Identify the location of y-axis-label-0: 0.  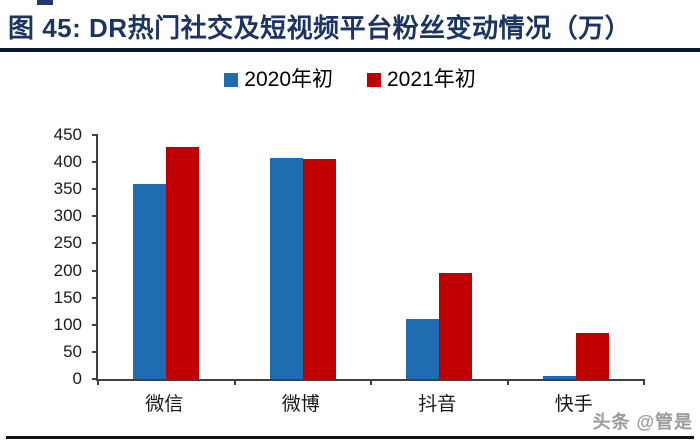
(77, 378).